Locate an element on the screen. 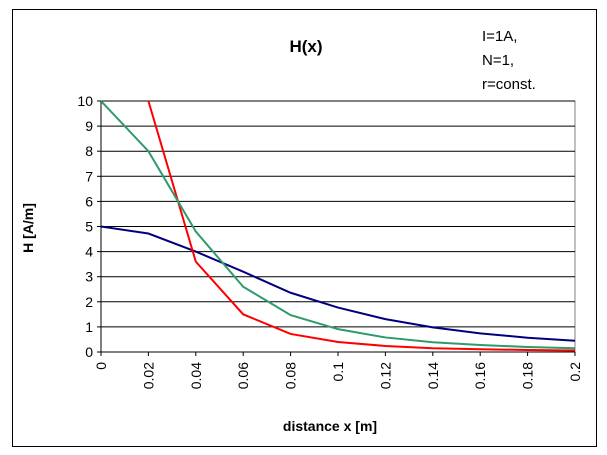  y-tick-labels: 0 1 2 3 4 5 6 7 8 9 10 is located at coordinates (85, 226).